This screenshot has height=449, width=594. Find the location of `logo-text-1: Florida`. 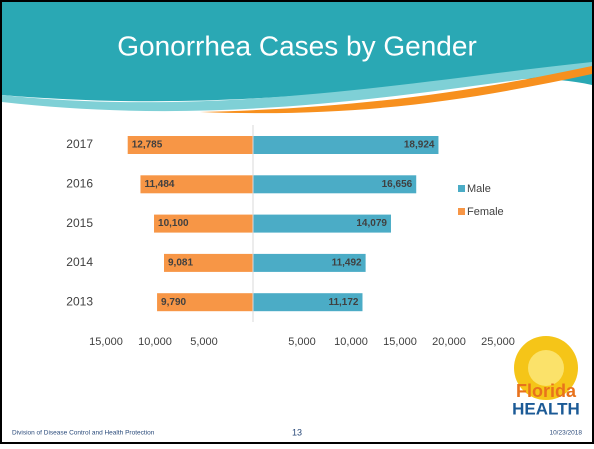

logo-text-1: Florida is located at coordinates (546, 391).